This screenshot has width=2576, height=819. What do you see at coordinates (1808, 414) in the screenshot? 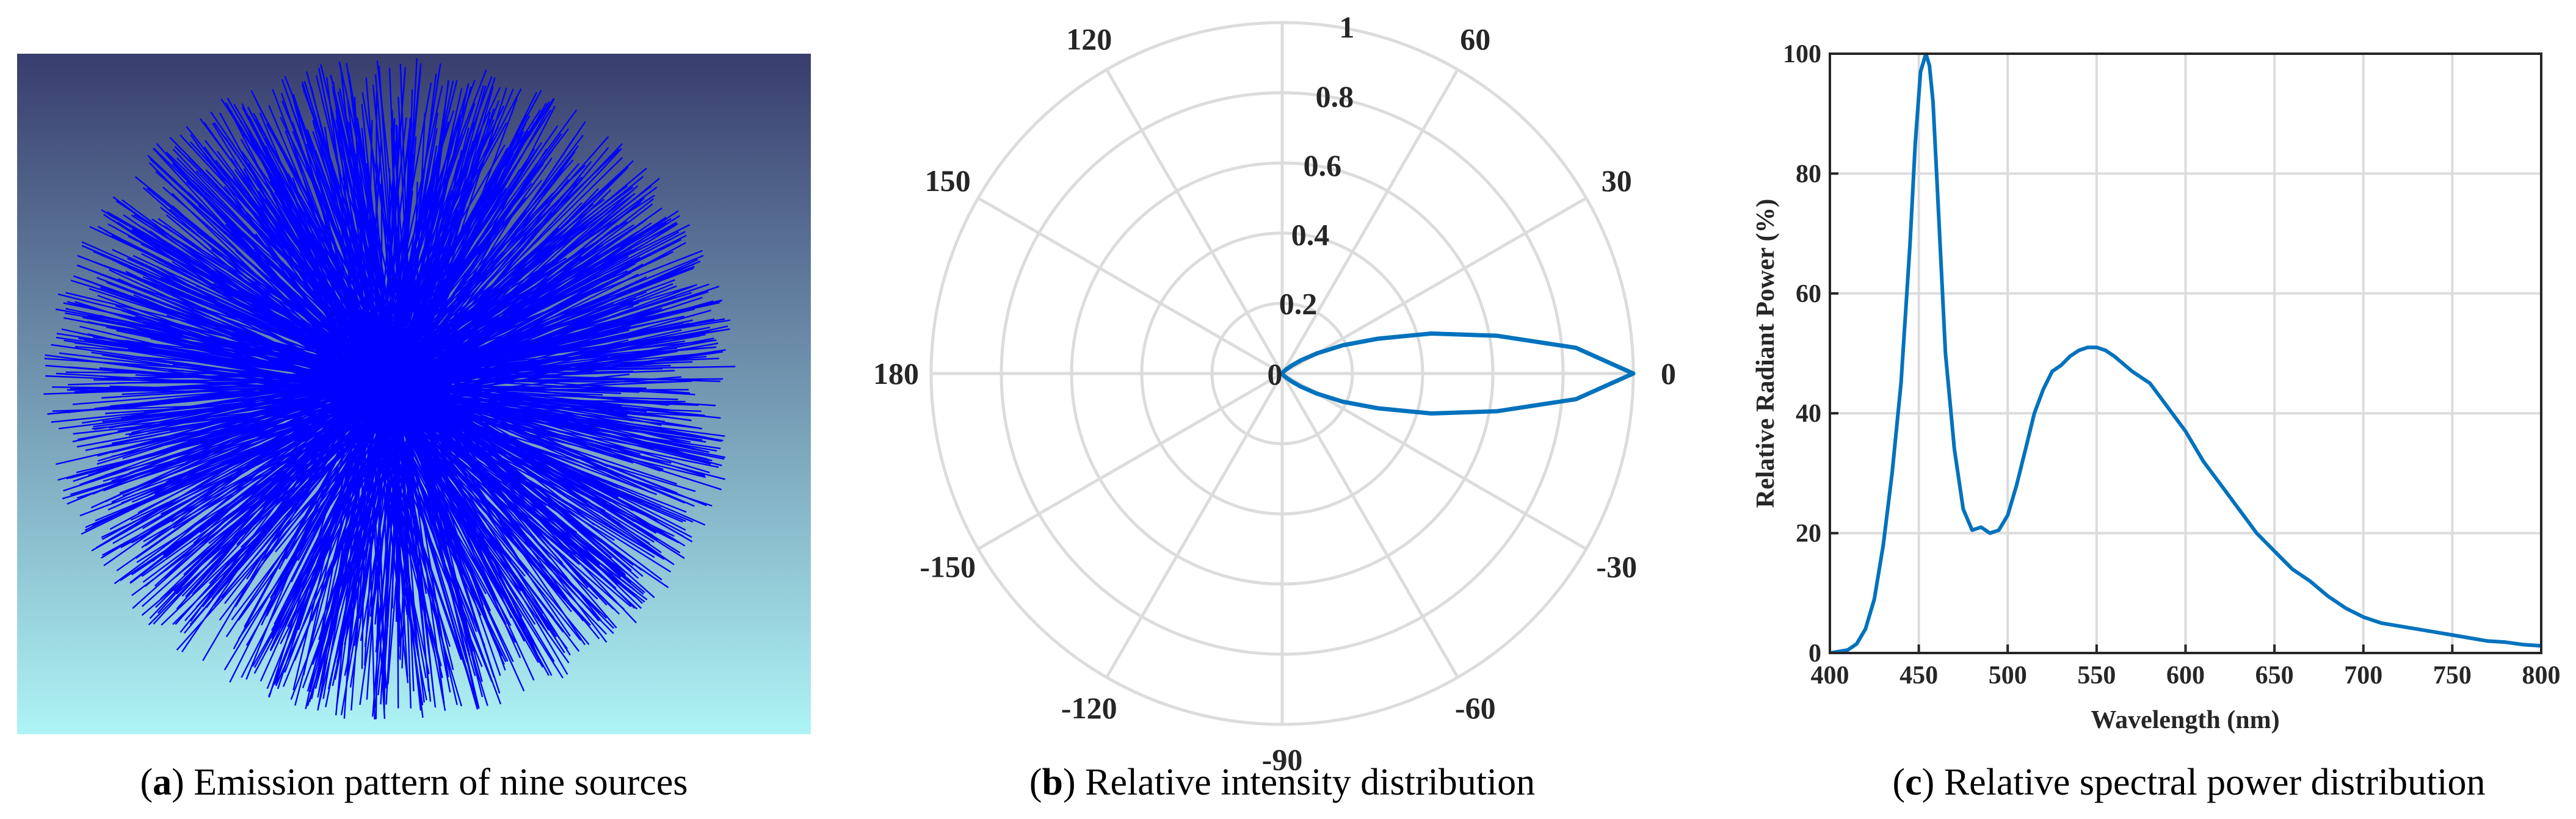
I see `y-tick-label: 40` at bounding box center [1808, 414].